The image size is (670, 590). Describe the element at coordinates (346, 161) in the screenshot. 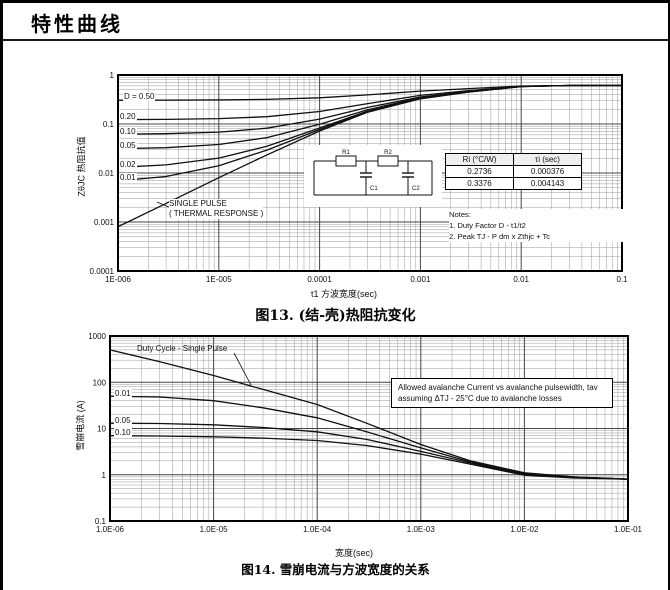

I see `resistor-r1-symbol` at that location.